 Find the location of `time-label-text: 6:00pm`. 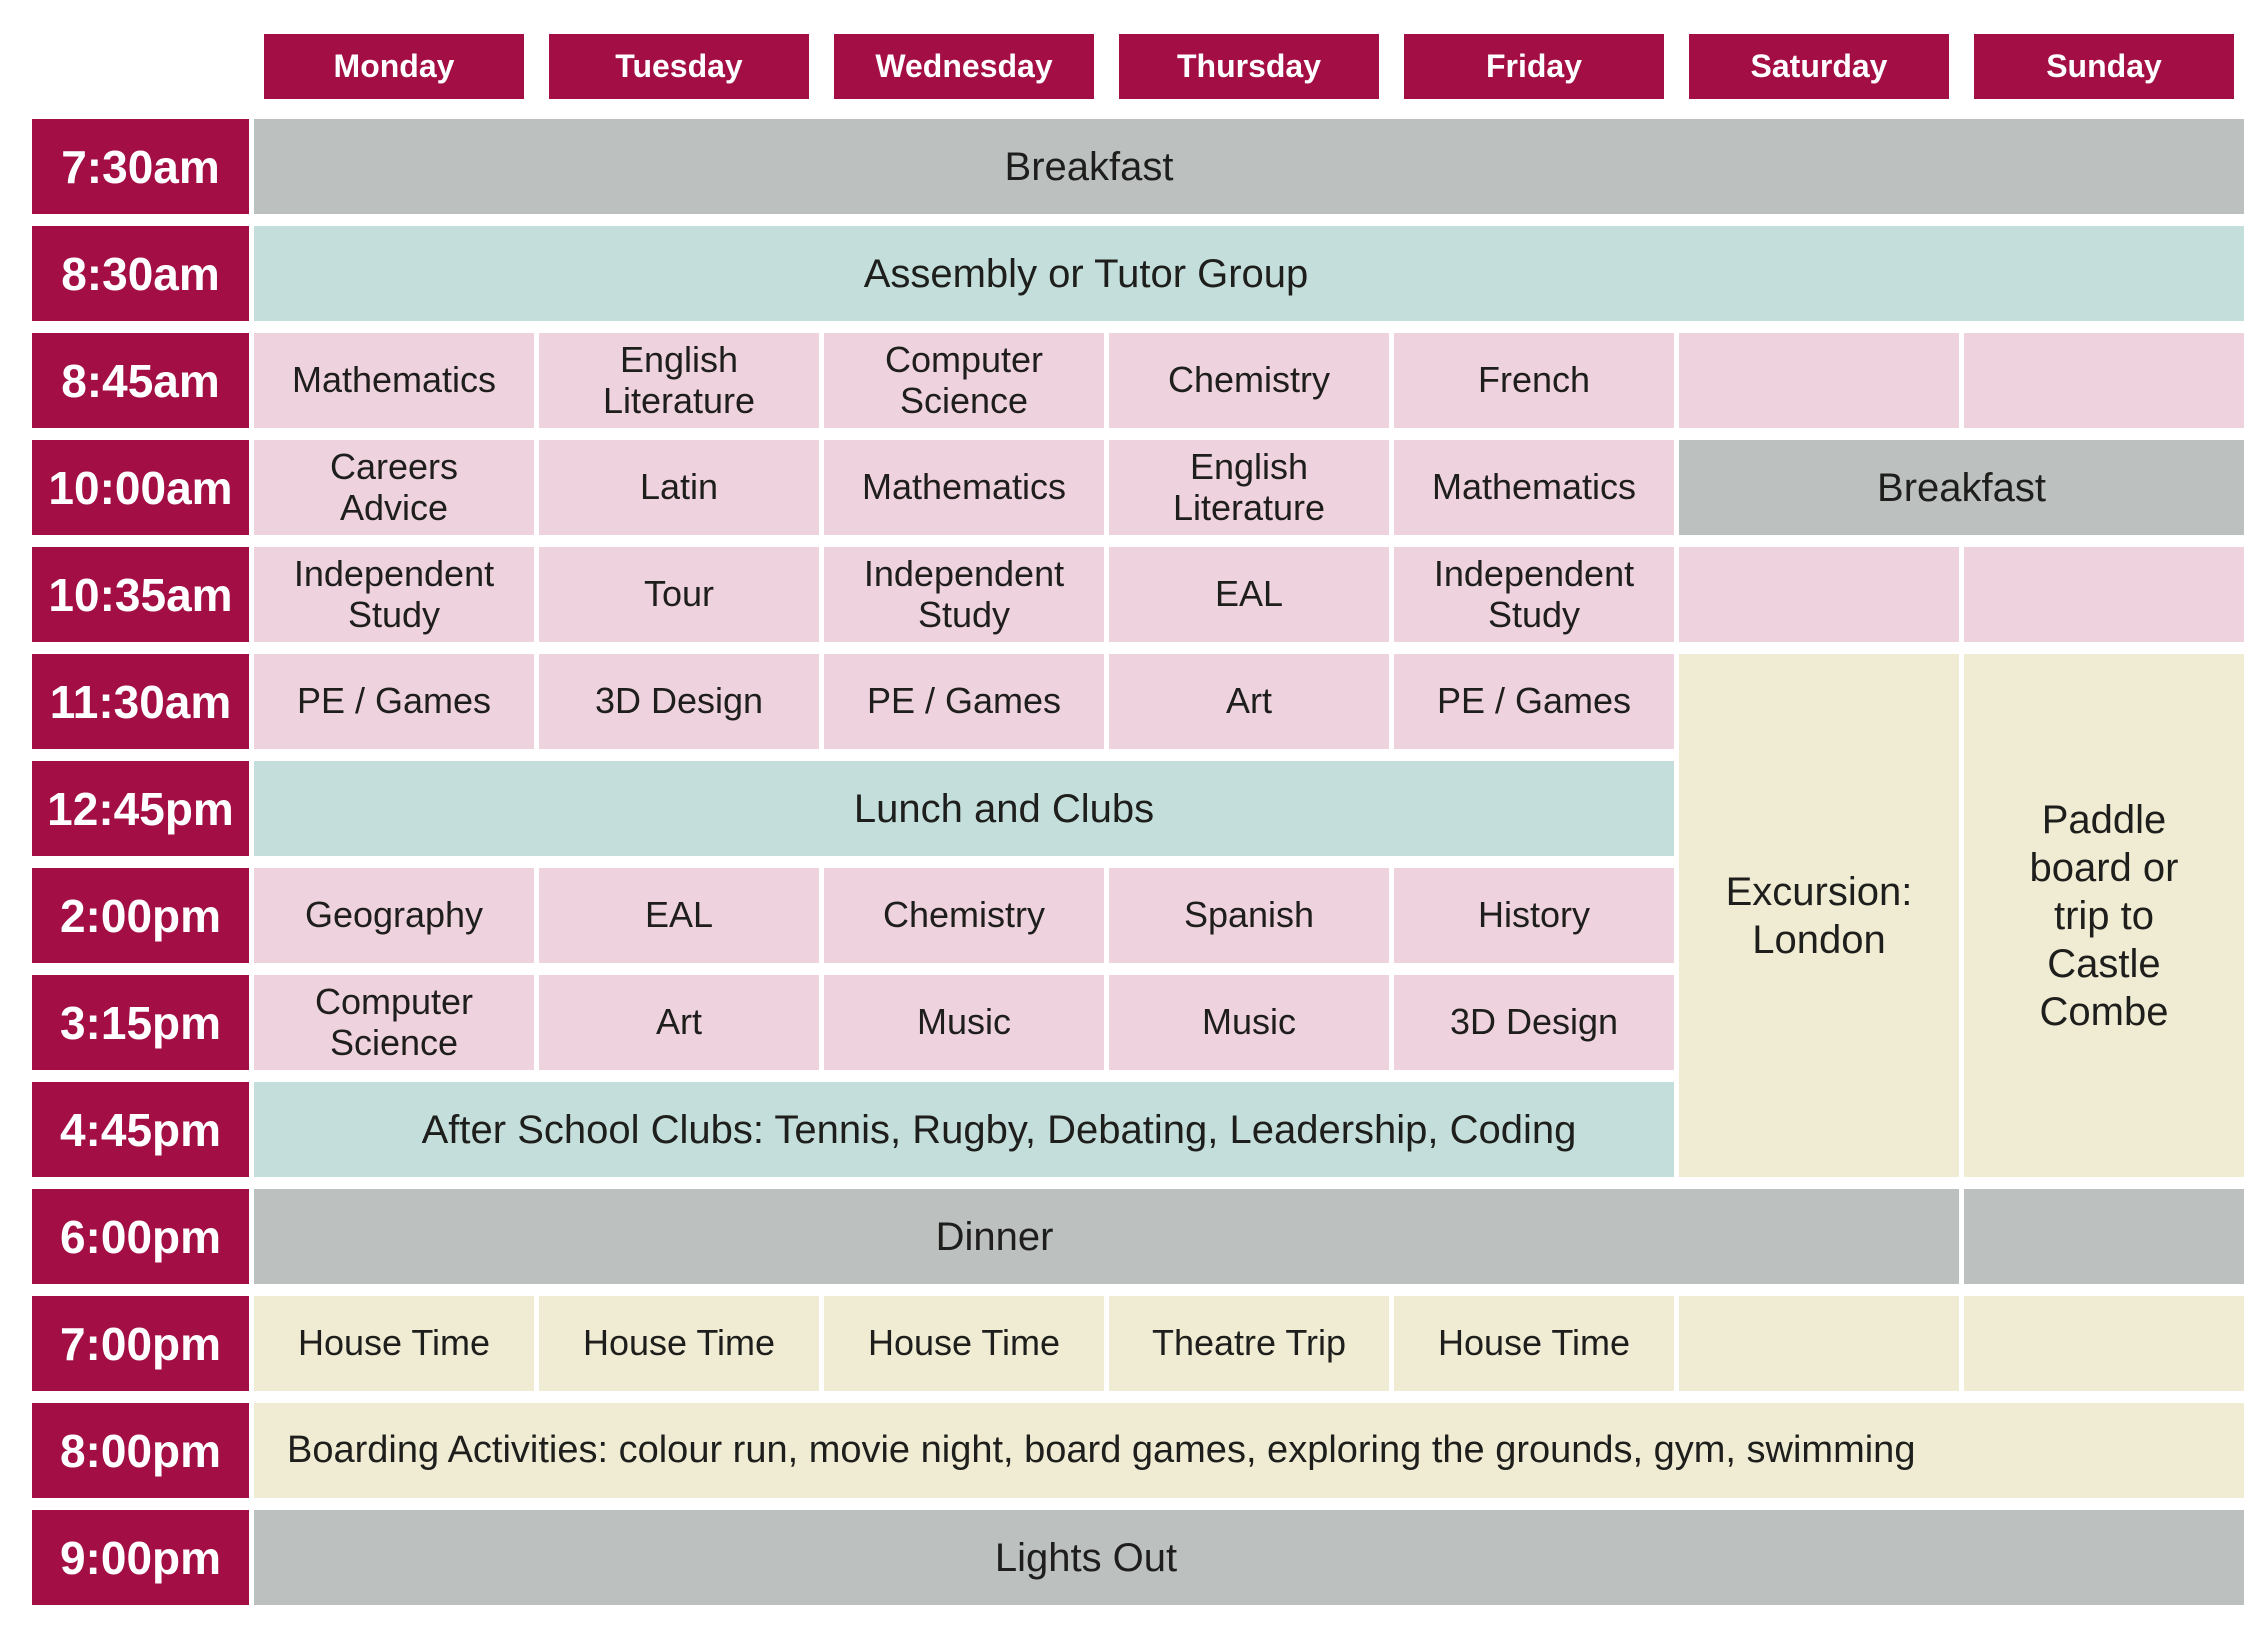

time-label-text: 6:00pm is located at coordinates (140, 1236).